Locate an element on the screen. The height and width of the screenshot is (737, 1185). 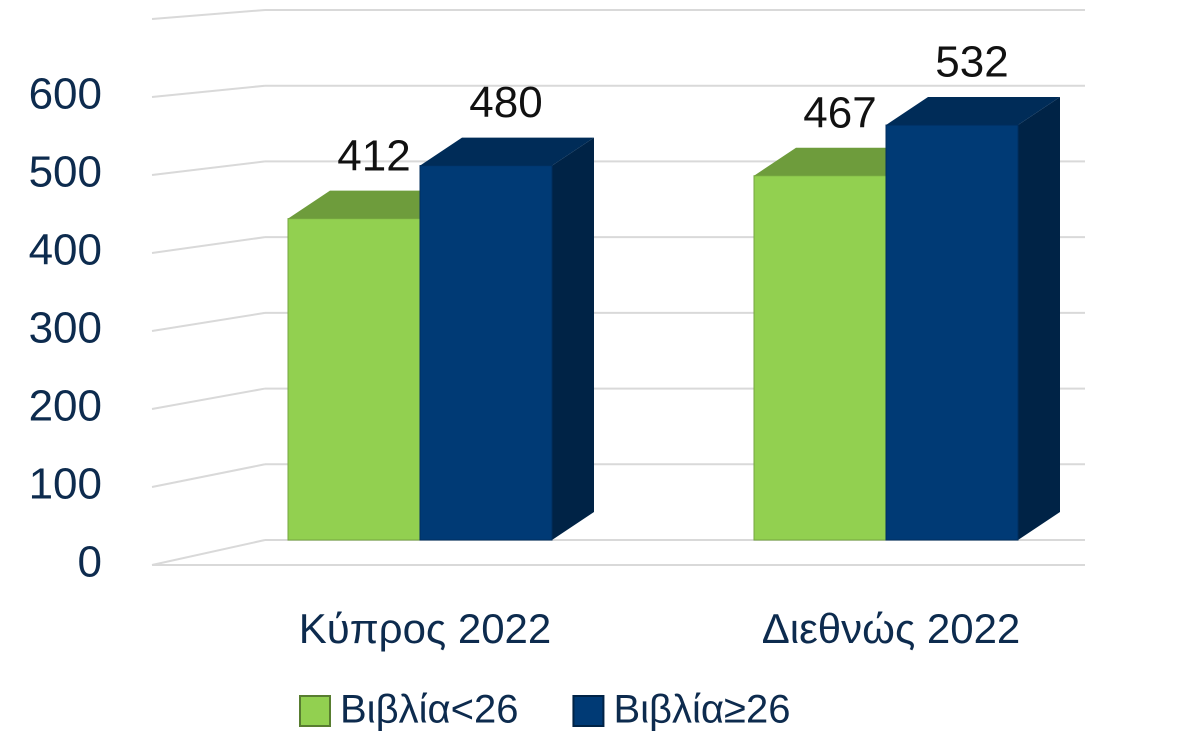
y-tick-label: 400 is located at coordinates (65, 250).